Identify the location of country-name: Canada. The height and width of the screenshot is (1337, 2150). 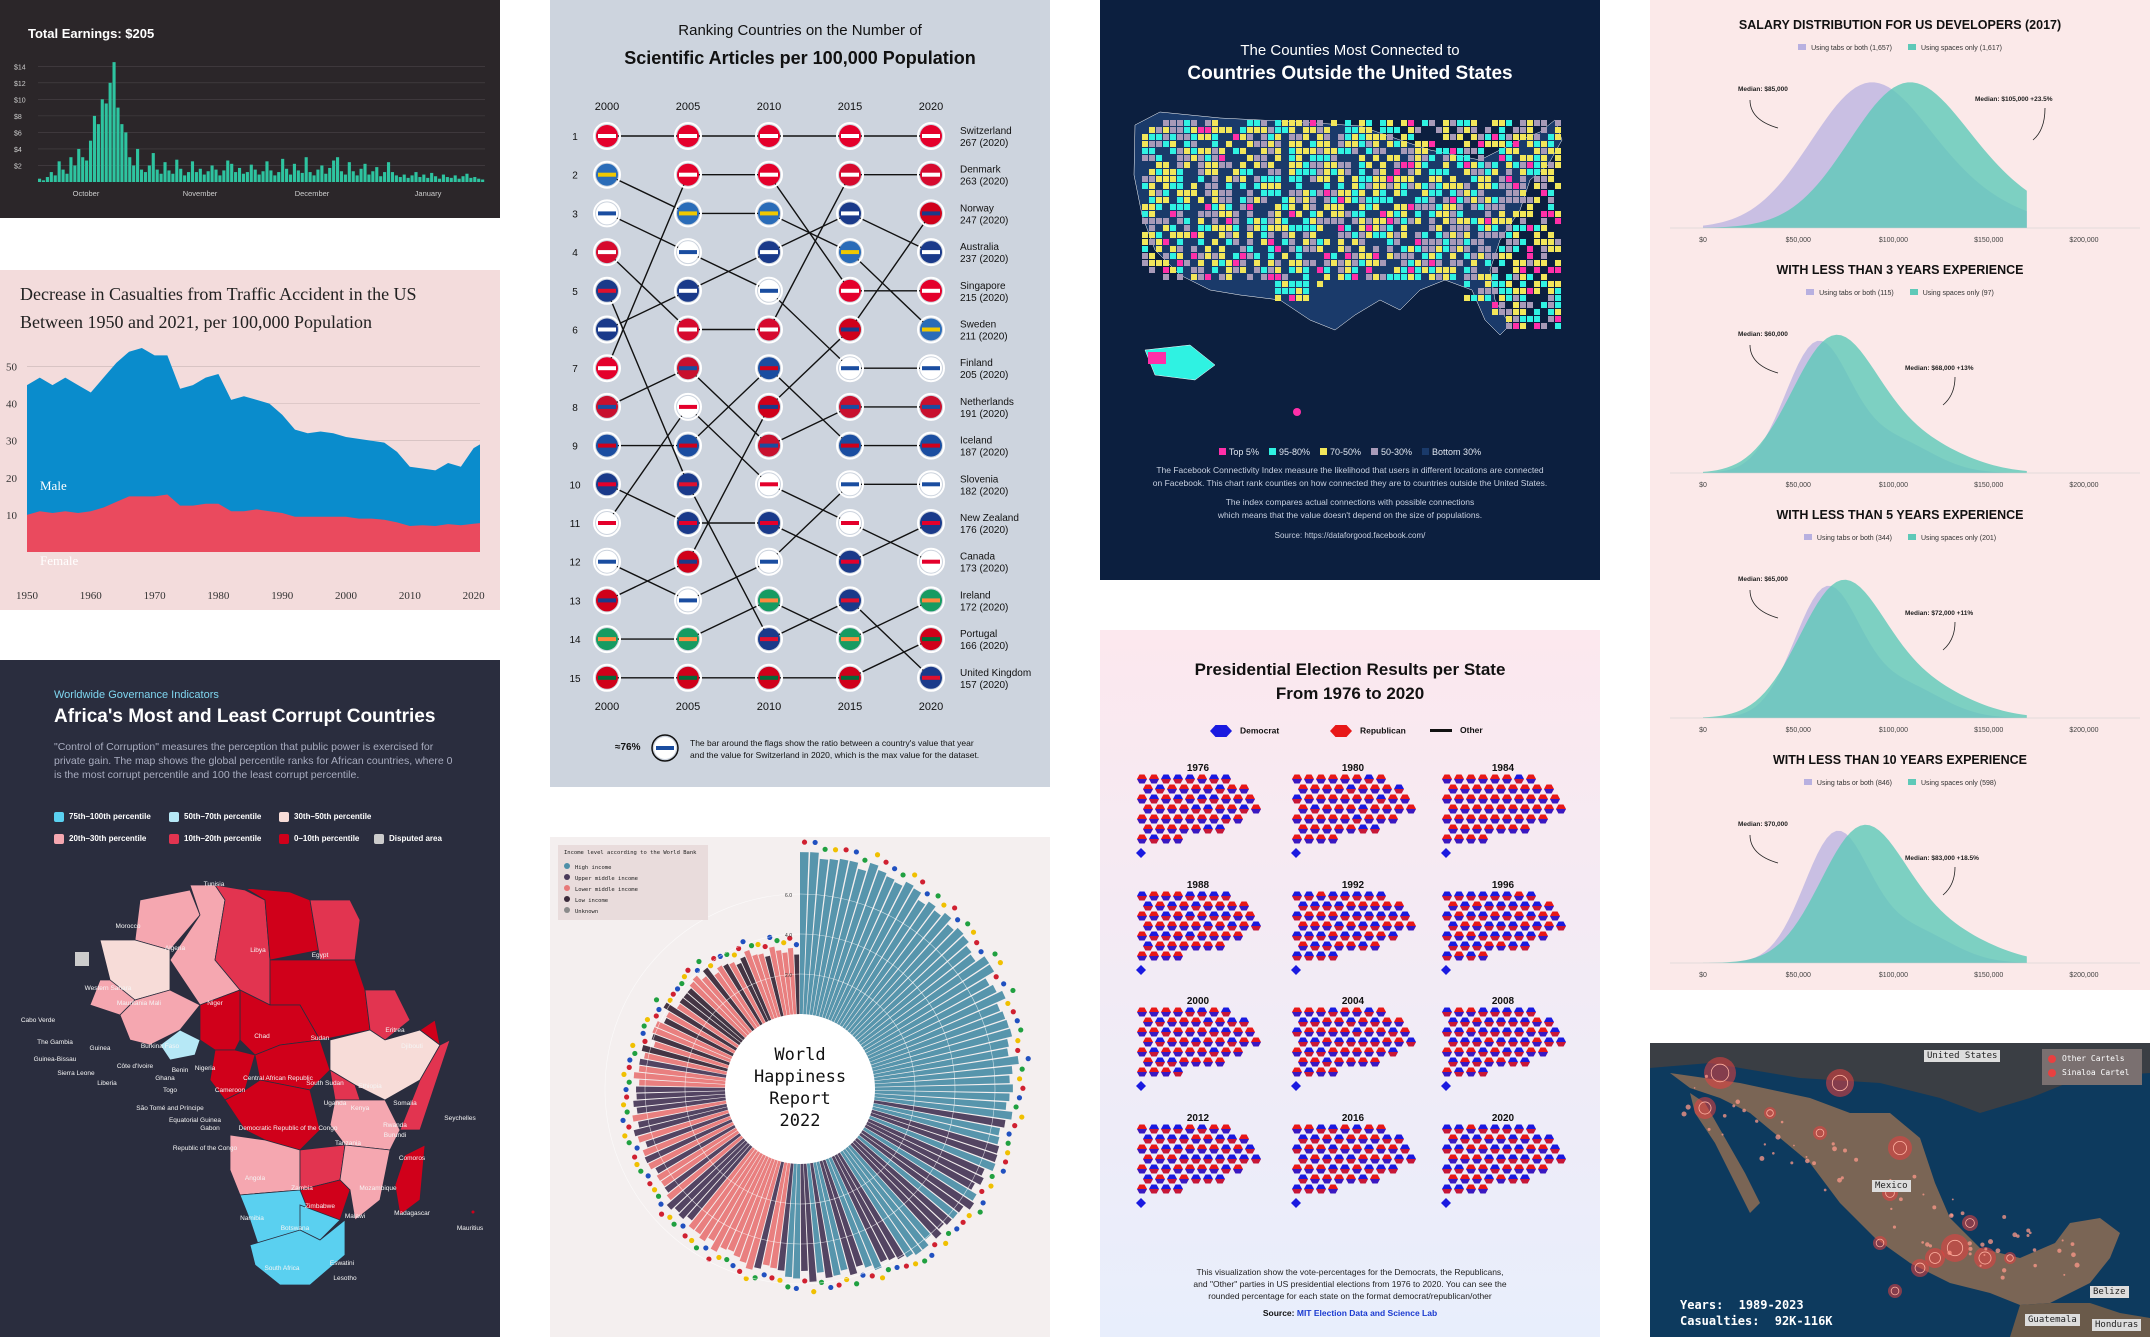
(977, 557).